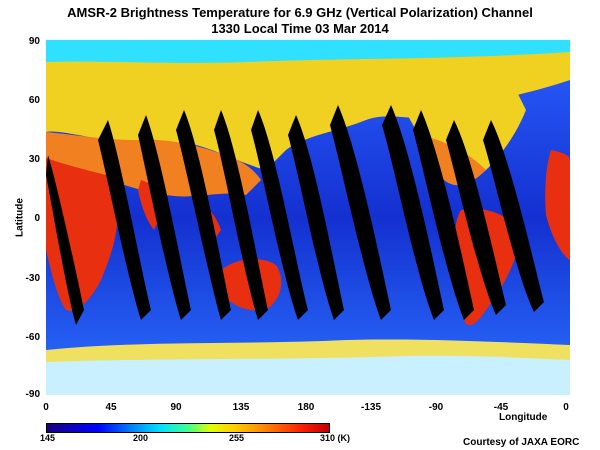  Describe the element at coordinates (523, 417) in the screenshot. I see `x-axis-title: Longitude` at that location.